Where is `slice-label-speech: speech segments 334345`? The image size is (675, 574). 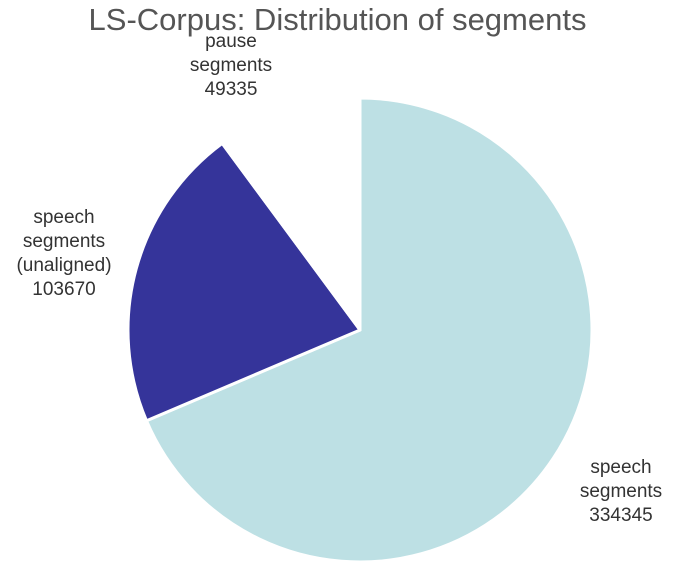
slice-label-speech: speech segments 334345 is located at coordinates (618, 492).